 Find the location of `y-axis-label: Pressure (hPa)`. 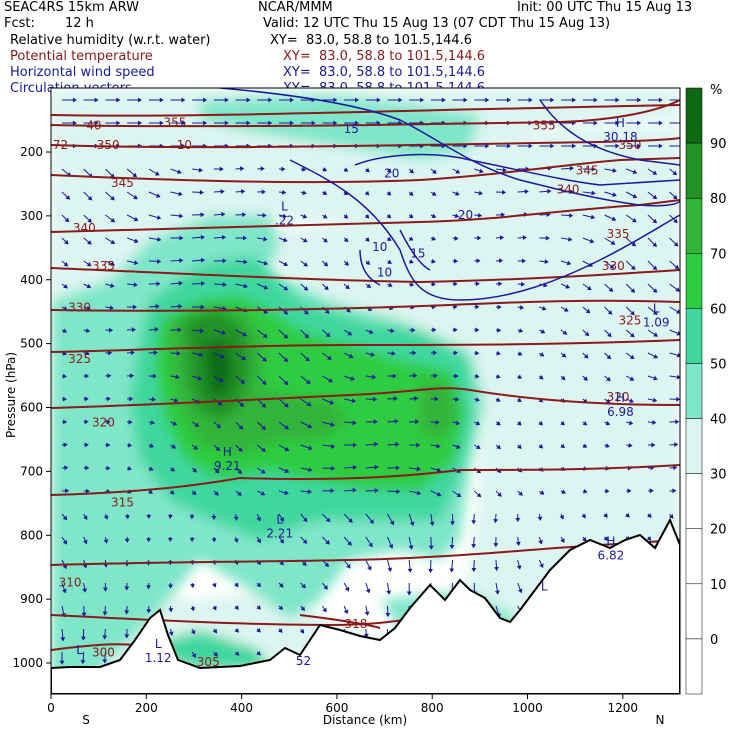

y-axis-label: Pressure (hPa) is located at coordinates (11, 395).